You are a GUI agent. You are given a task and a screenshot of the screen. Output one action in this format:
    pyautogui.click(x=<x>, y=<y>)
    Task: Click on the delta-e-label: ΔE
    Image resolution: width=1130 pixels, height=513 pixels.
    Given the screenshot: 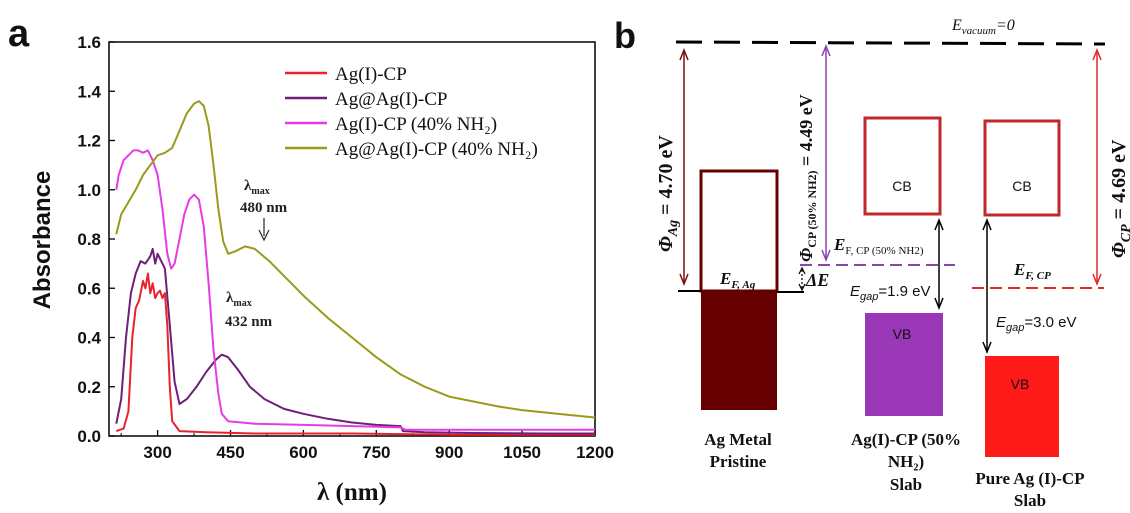 What is the action you would take?
    pyautogui.click(x=817, y=280)
    